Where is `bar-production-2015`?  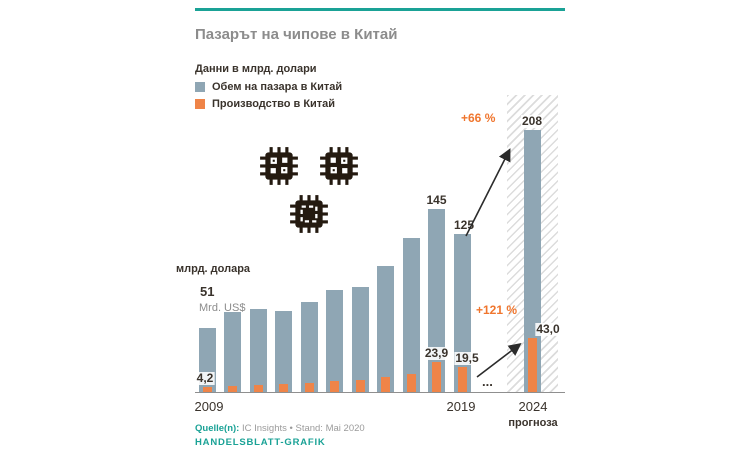 bar-production-2015 is located at coordinates (360, 386).